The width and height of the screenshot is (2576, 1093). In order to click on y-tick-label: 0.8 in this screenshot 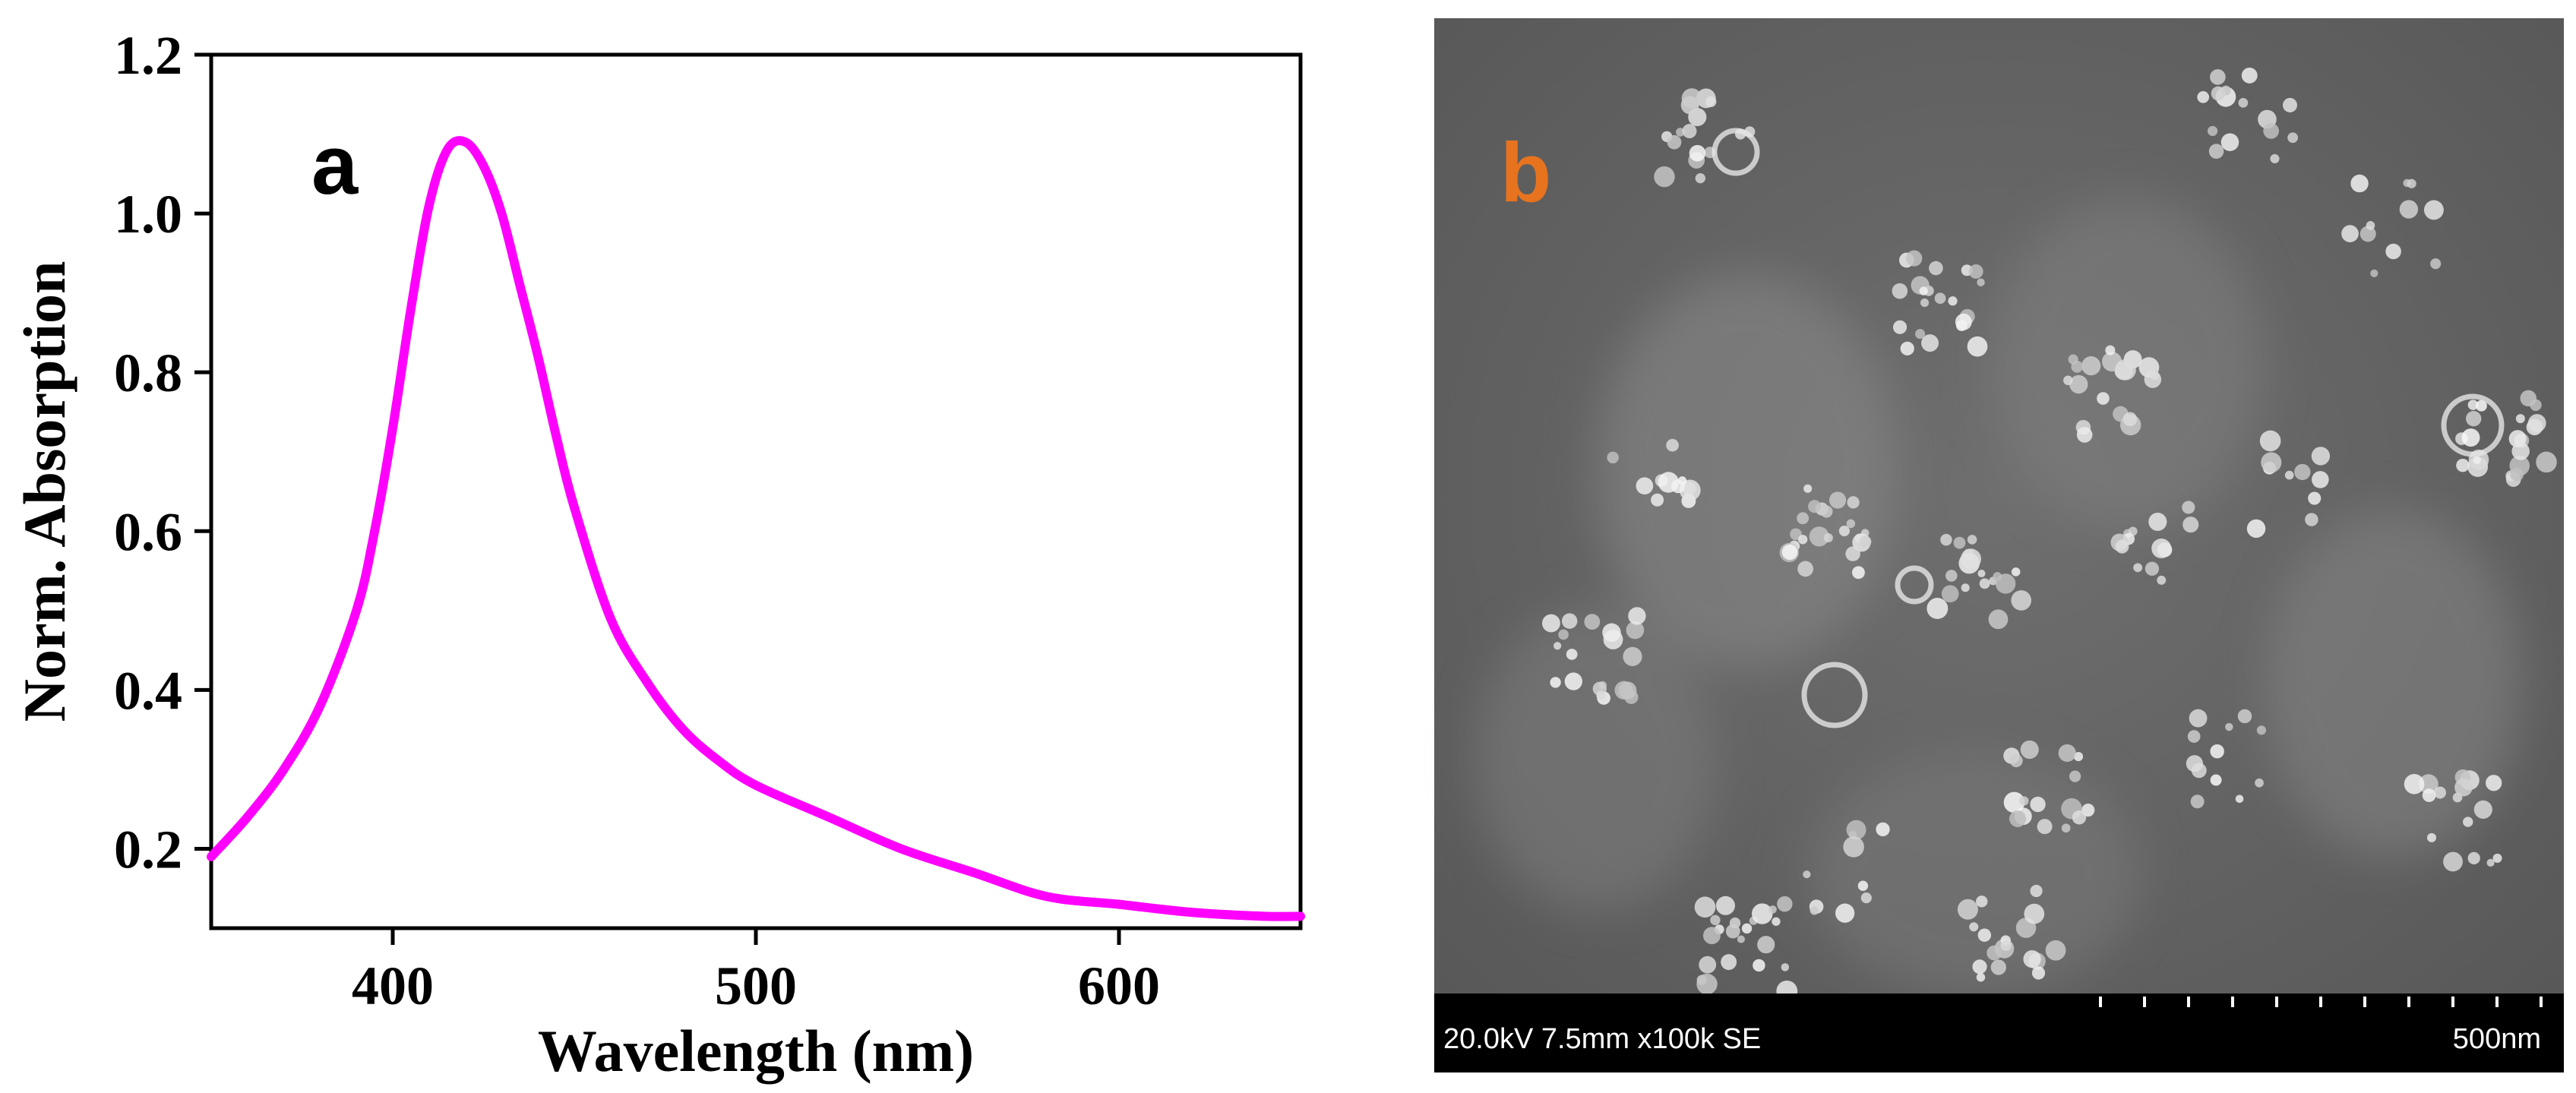, I will do `click(148, 373)`.